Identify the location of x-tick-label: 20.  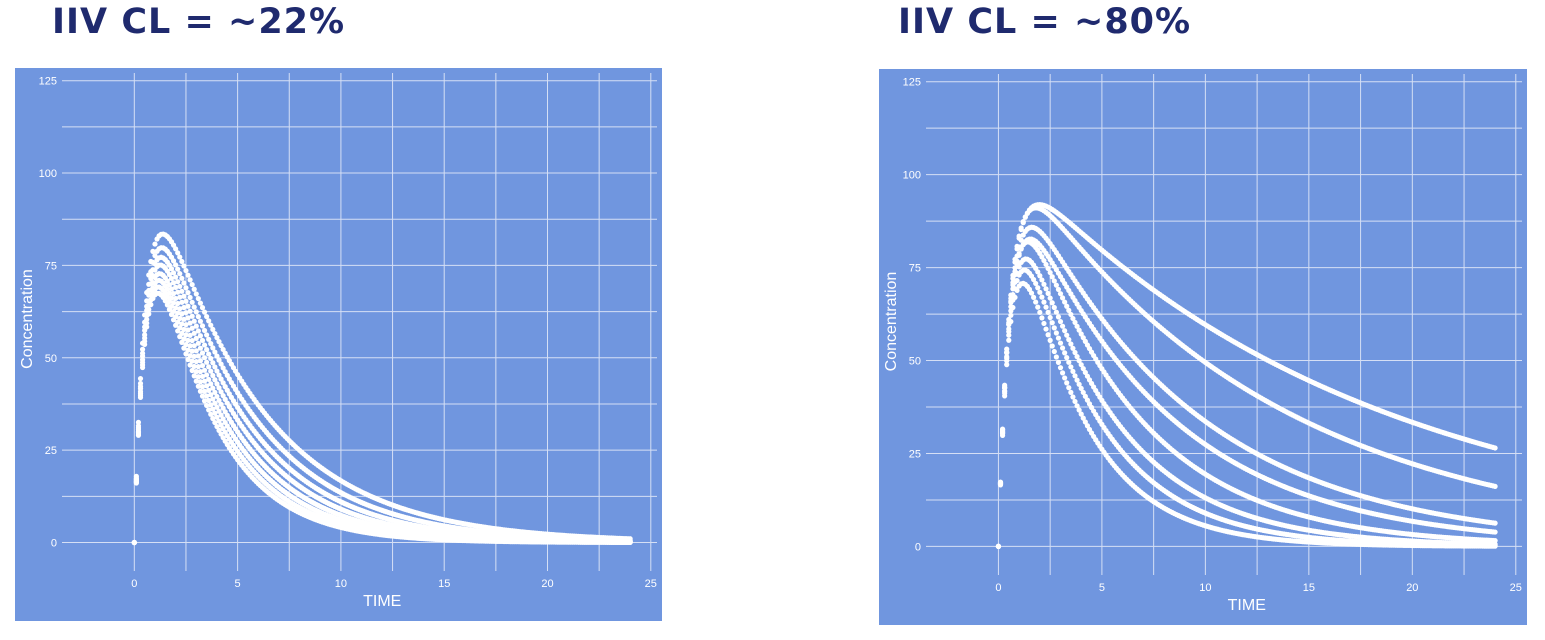
(1412, 588).